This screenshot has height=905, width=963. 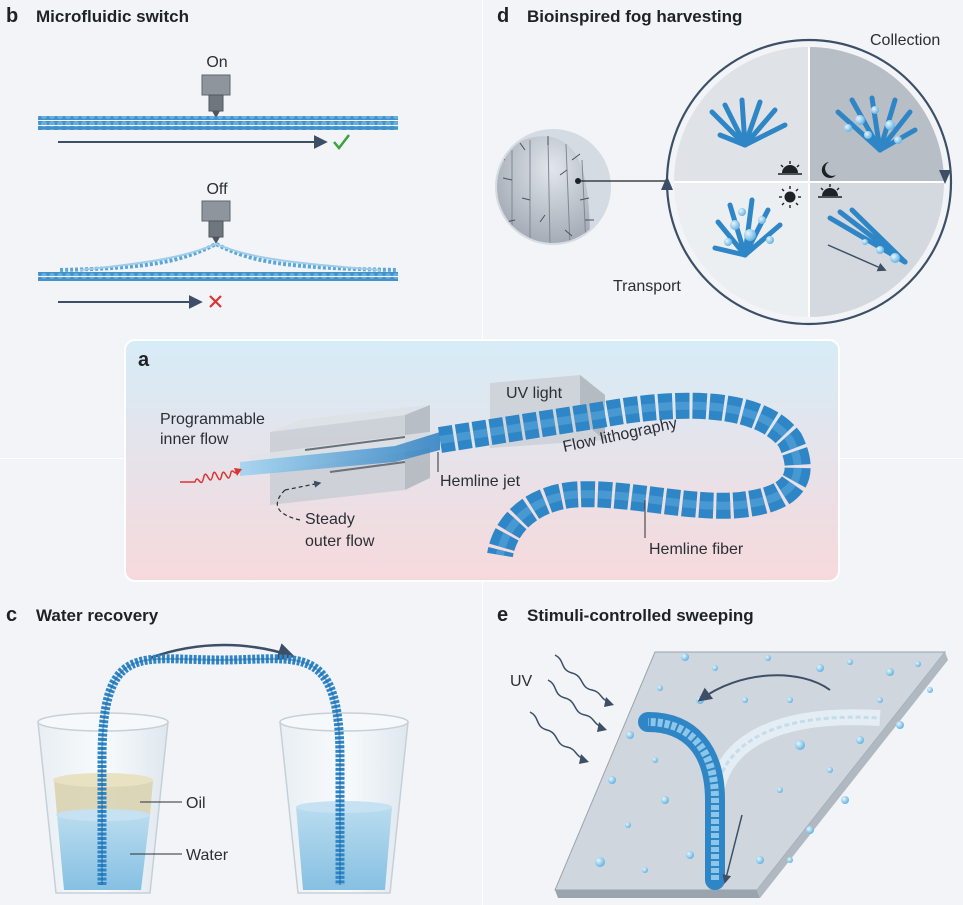 I want to click on panel-d-letter: d, so click(x=503, y=16).